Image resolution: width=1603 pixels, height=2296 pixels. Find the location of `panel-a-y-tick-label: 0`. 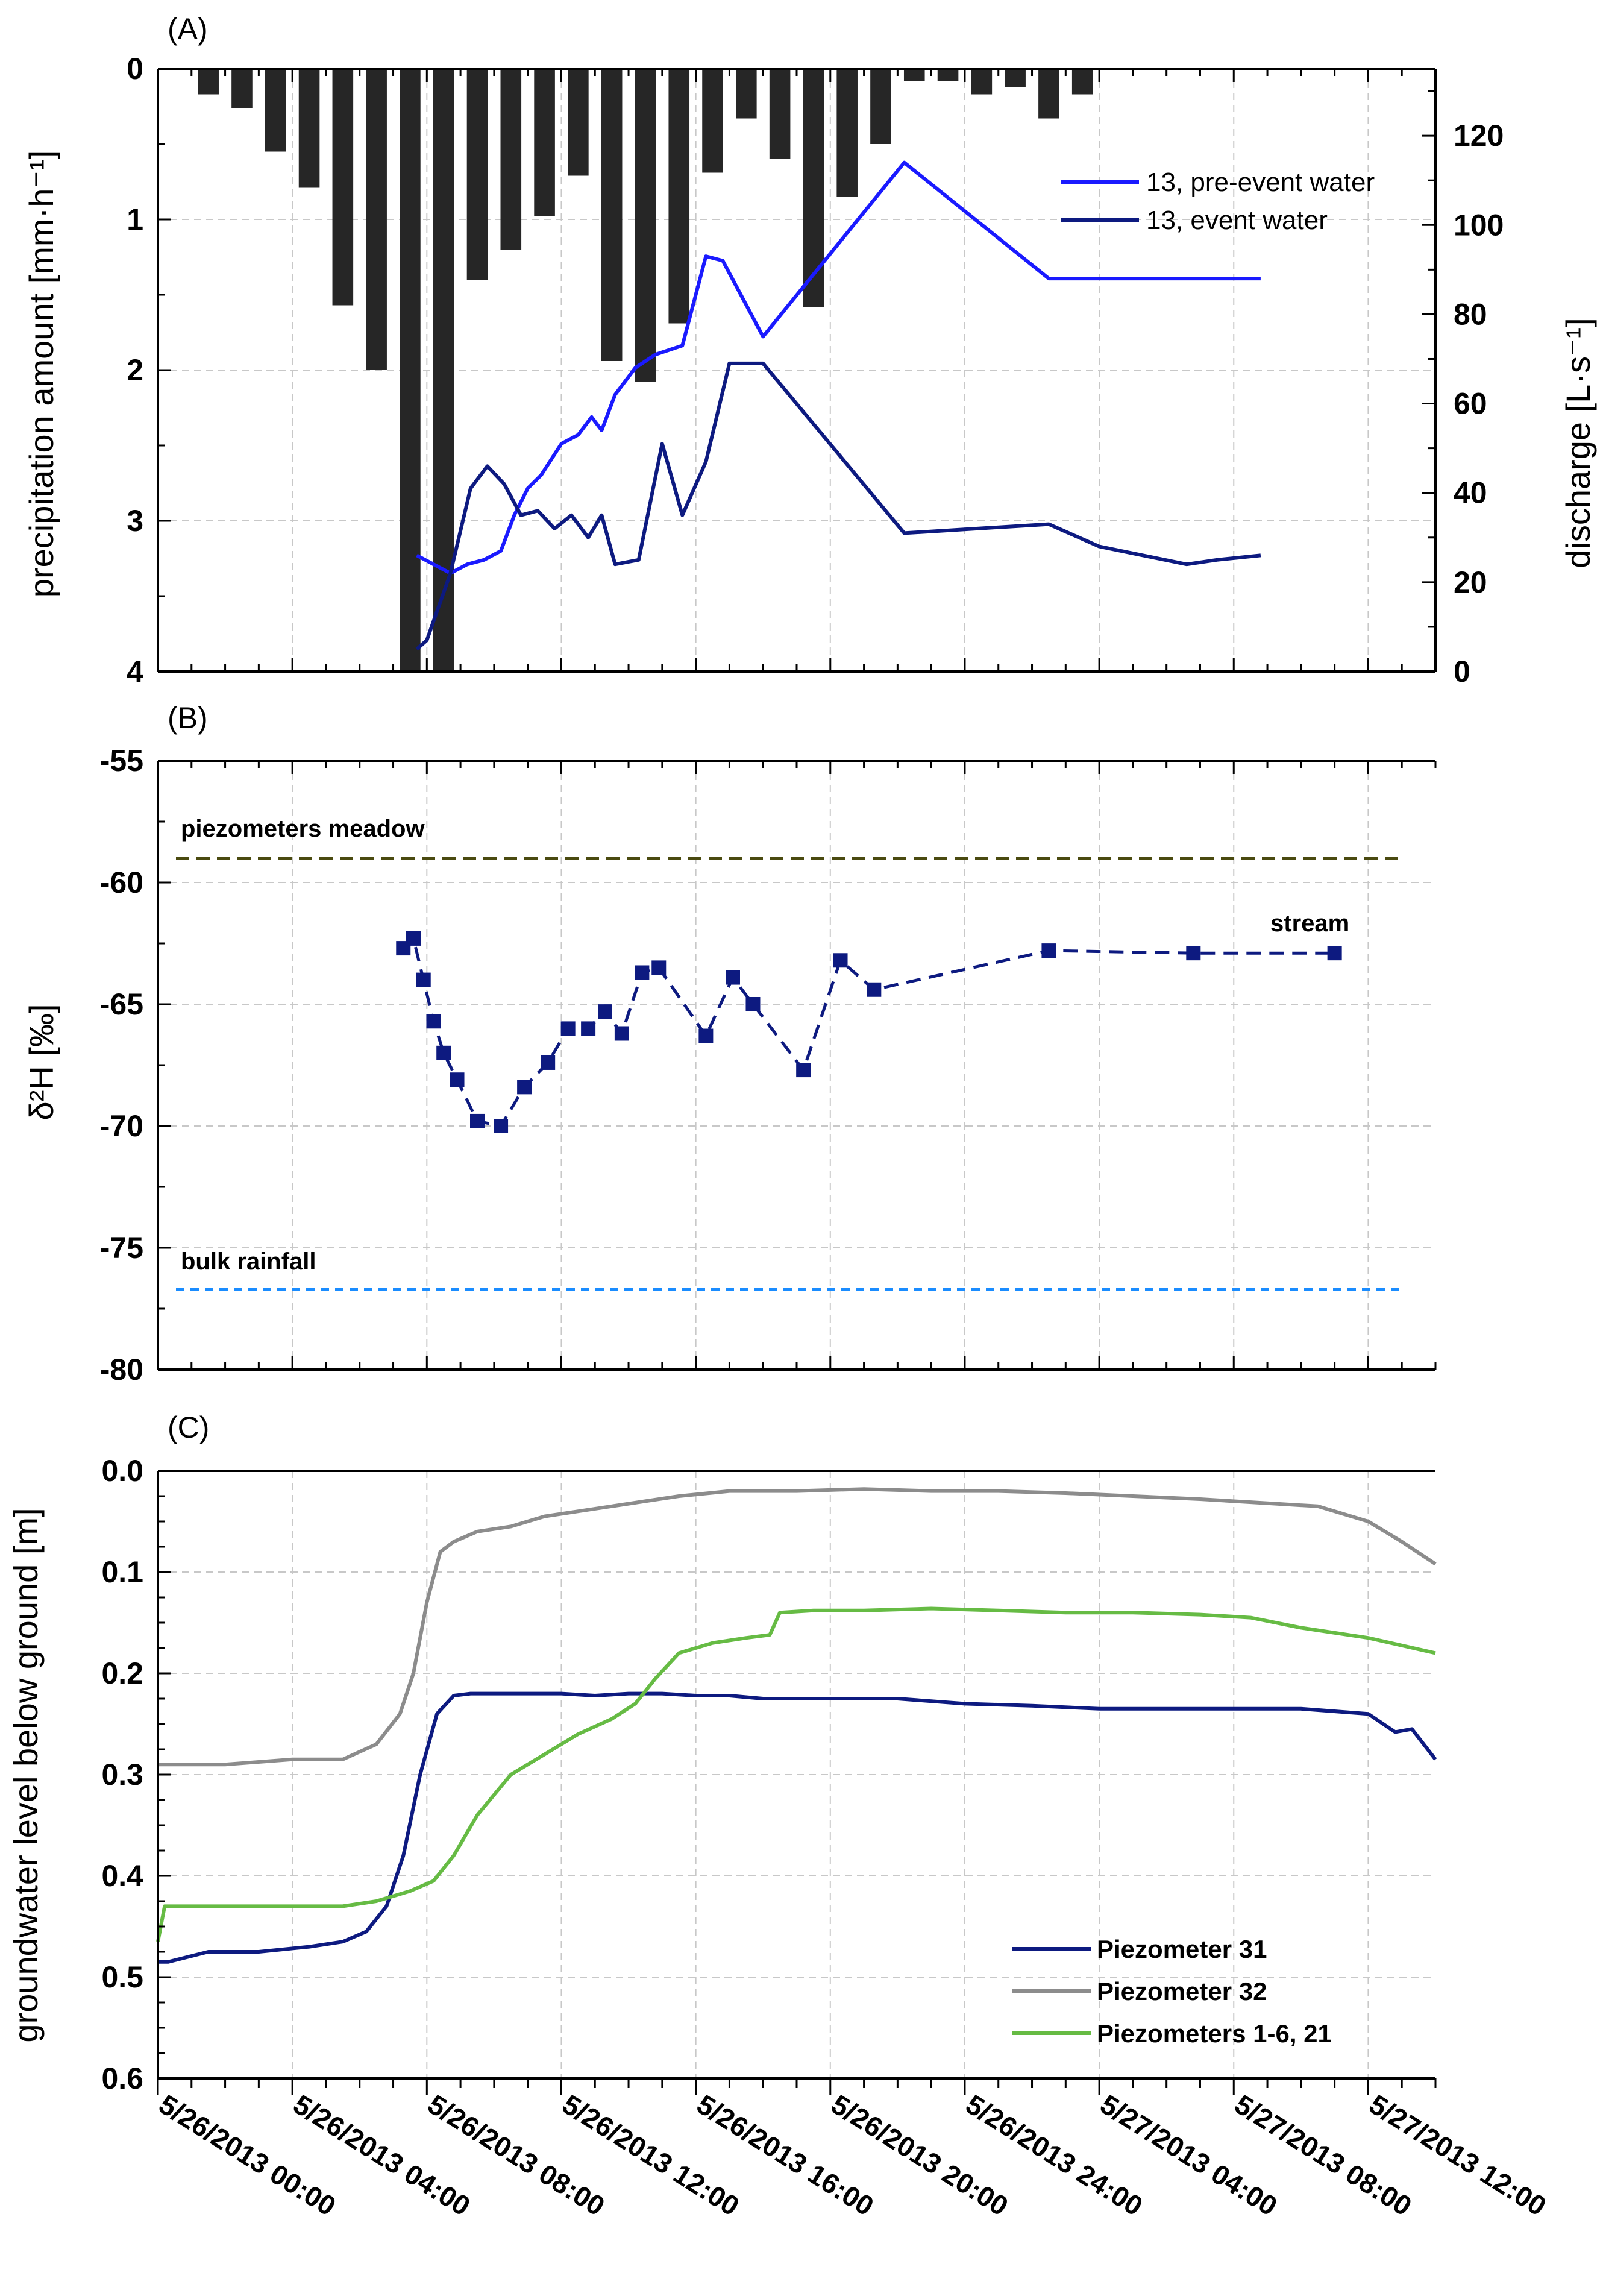

panel-a-y-tick-label: 0 is located at coordinates (135, 69).